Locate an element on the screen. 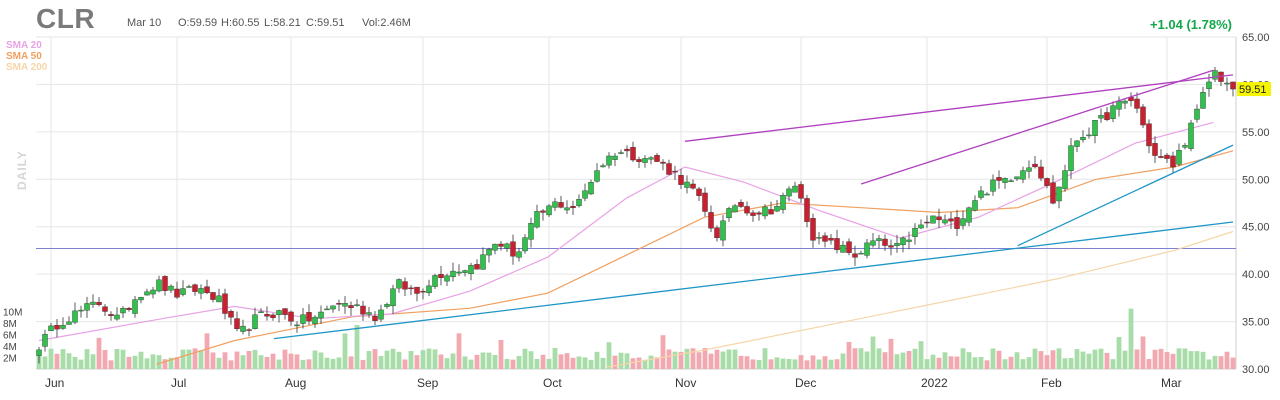  y-tick-label: 35.00 is located at coordinates (1256, 323).